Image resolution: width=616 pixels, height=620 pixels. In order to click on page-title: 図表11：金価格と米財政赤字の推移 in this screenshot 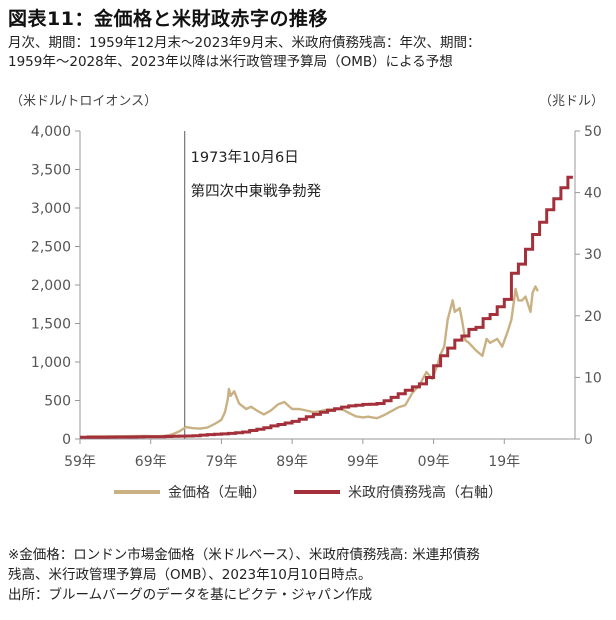, I will do `click(168, 19)`.